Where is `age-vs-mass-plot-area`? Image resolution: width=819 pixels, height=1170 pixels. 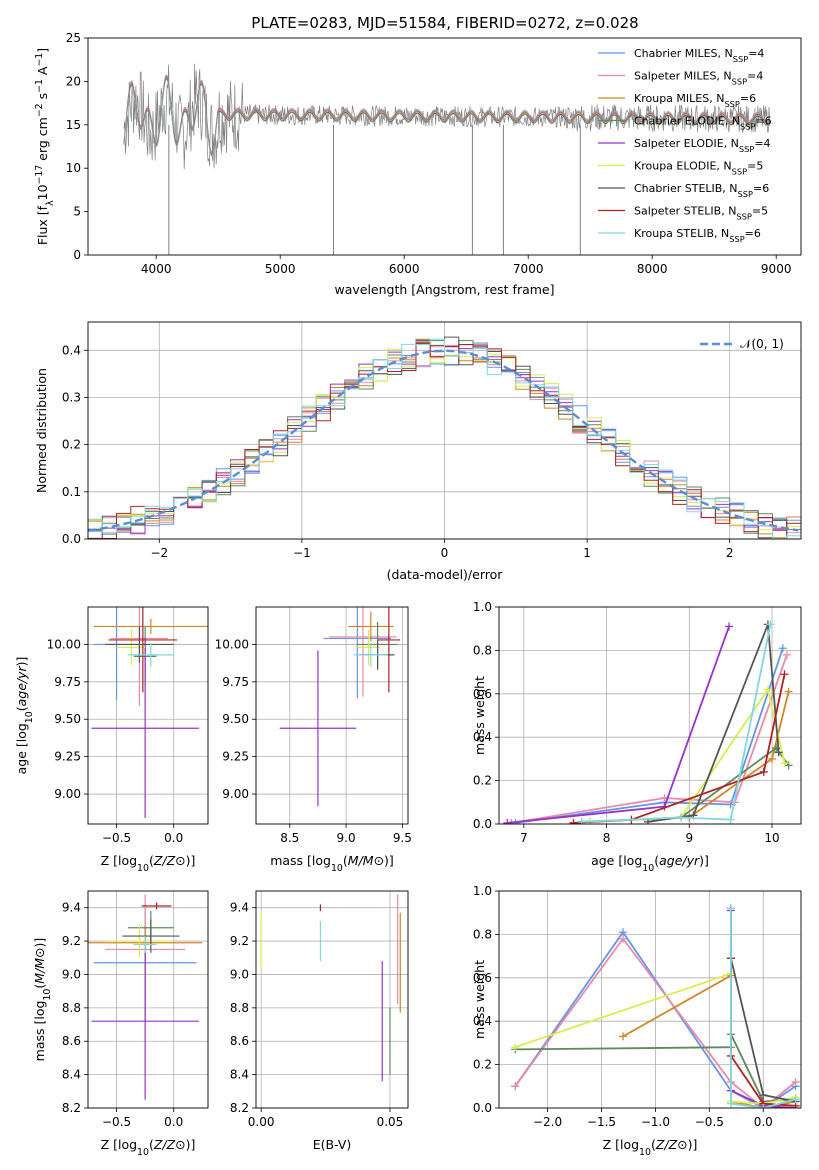
age-vs-mass-plot-area is located at coordinates (340, 707).